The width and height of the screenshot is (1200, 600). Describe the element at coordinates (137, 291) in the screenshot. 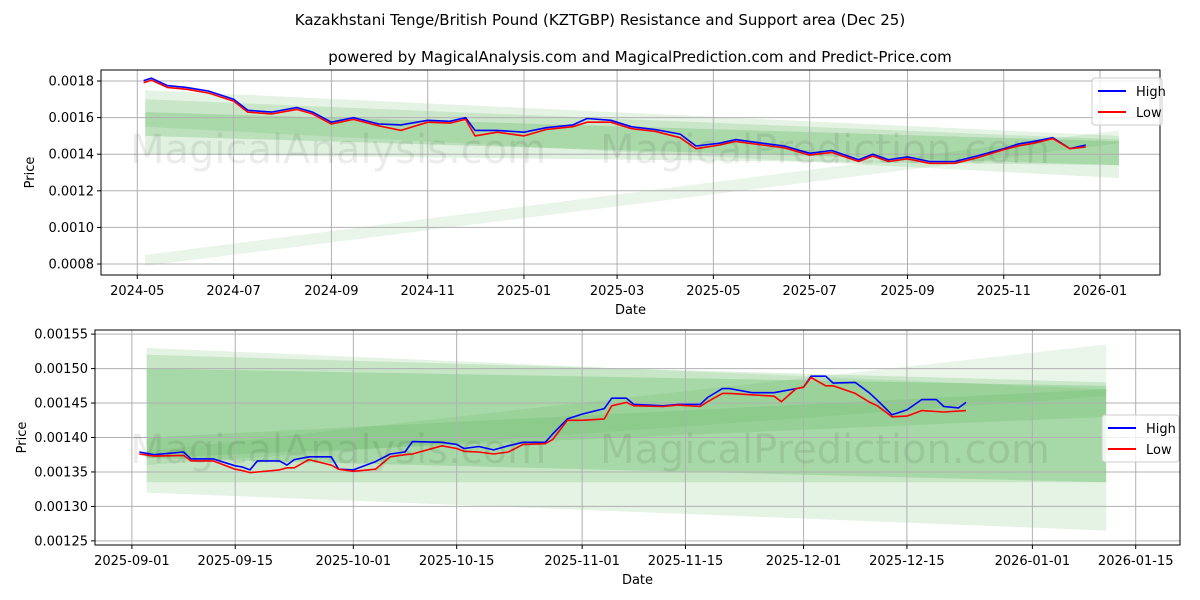

I see `x-tick-label: 2024-05` at that location.